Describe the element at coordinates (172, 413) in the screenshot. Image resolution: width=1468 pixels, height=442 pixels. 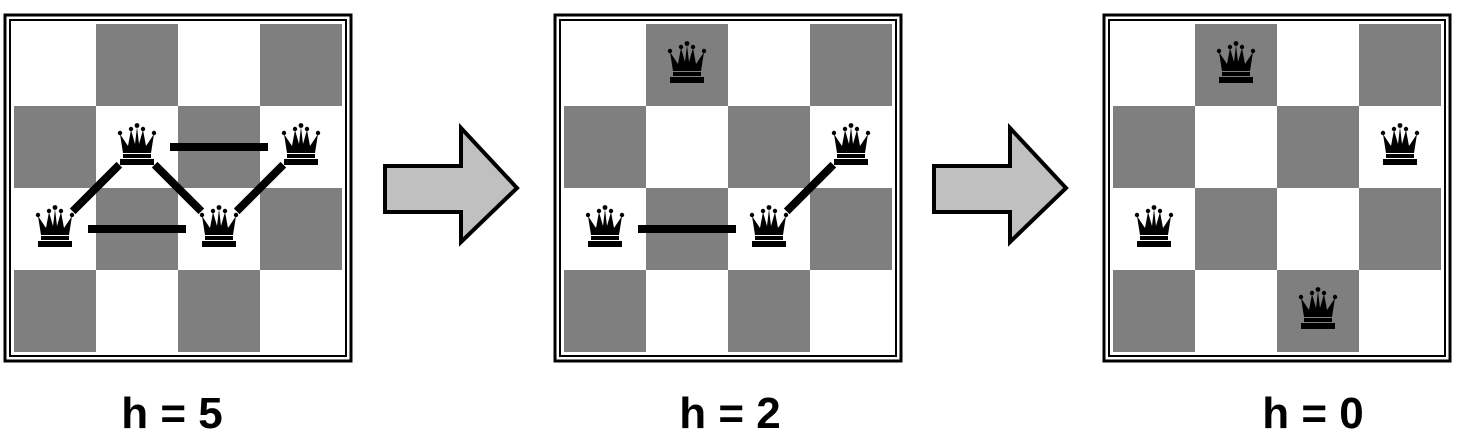
I see `board-1-caption: h = 5` at that location.